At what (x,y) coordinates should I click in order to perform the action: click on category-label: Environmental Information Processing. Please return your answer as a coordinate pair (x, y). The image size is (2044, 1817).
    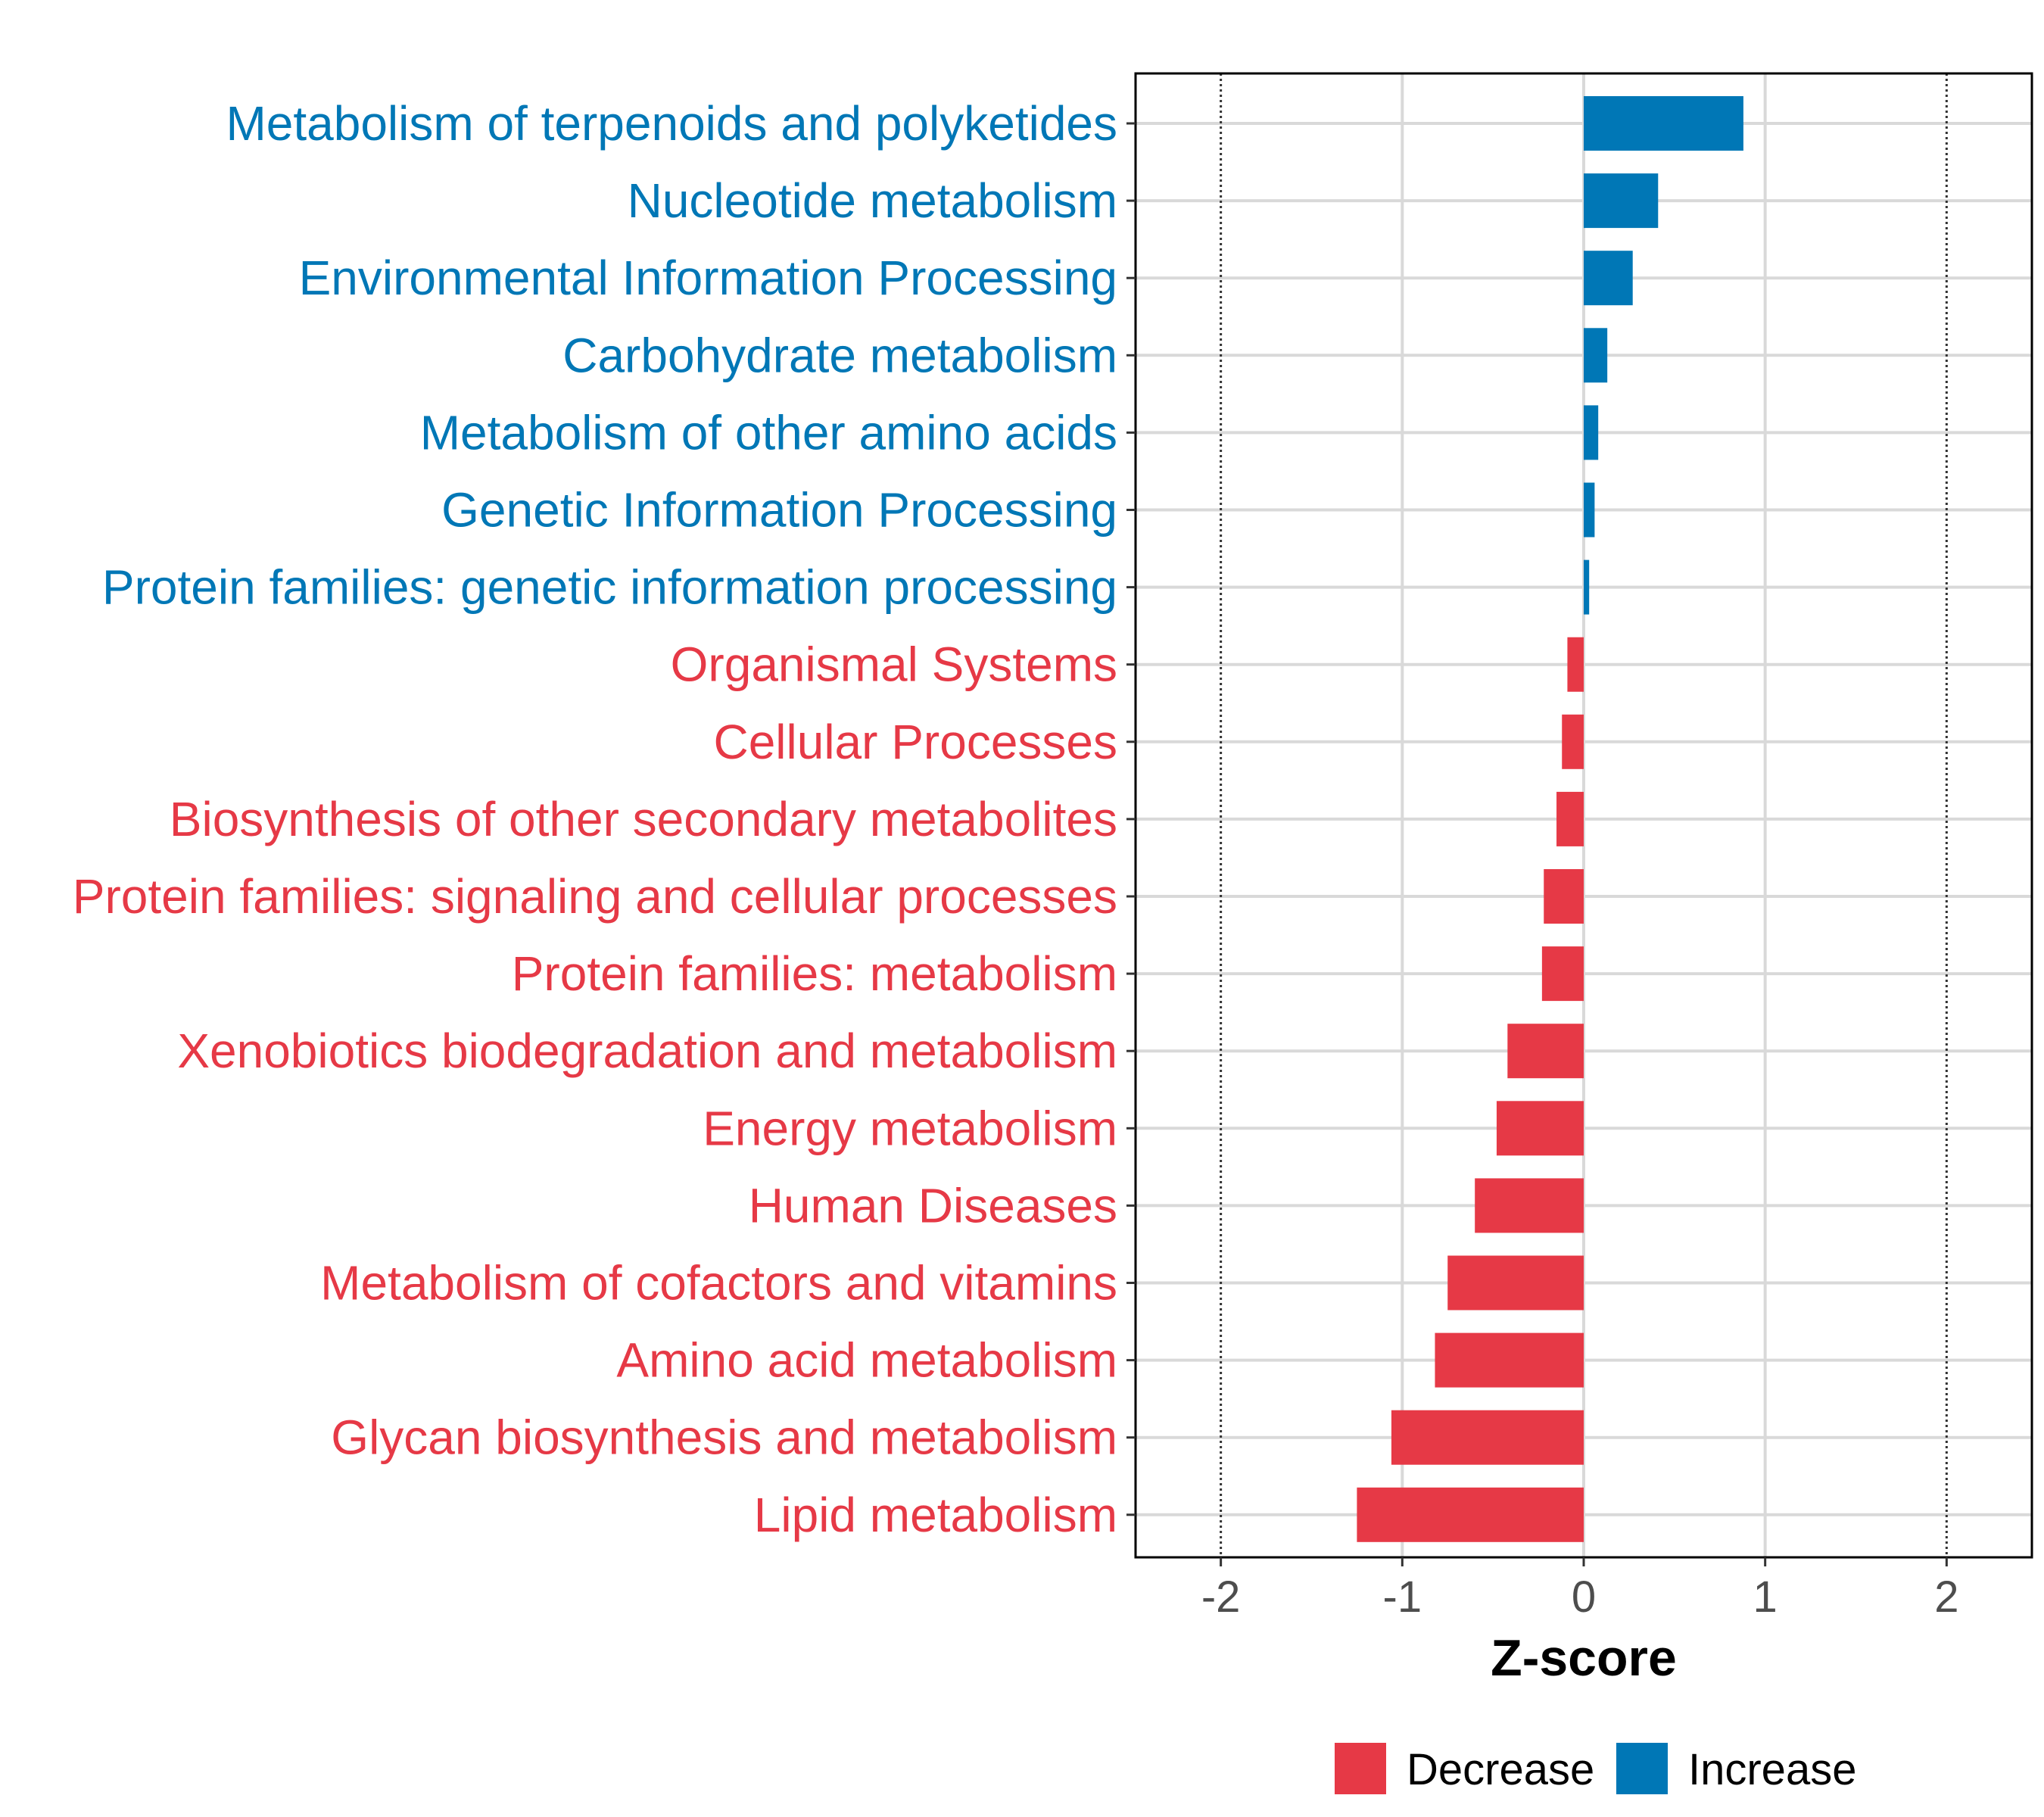
    Looking at the image, I should click on (708, 278).